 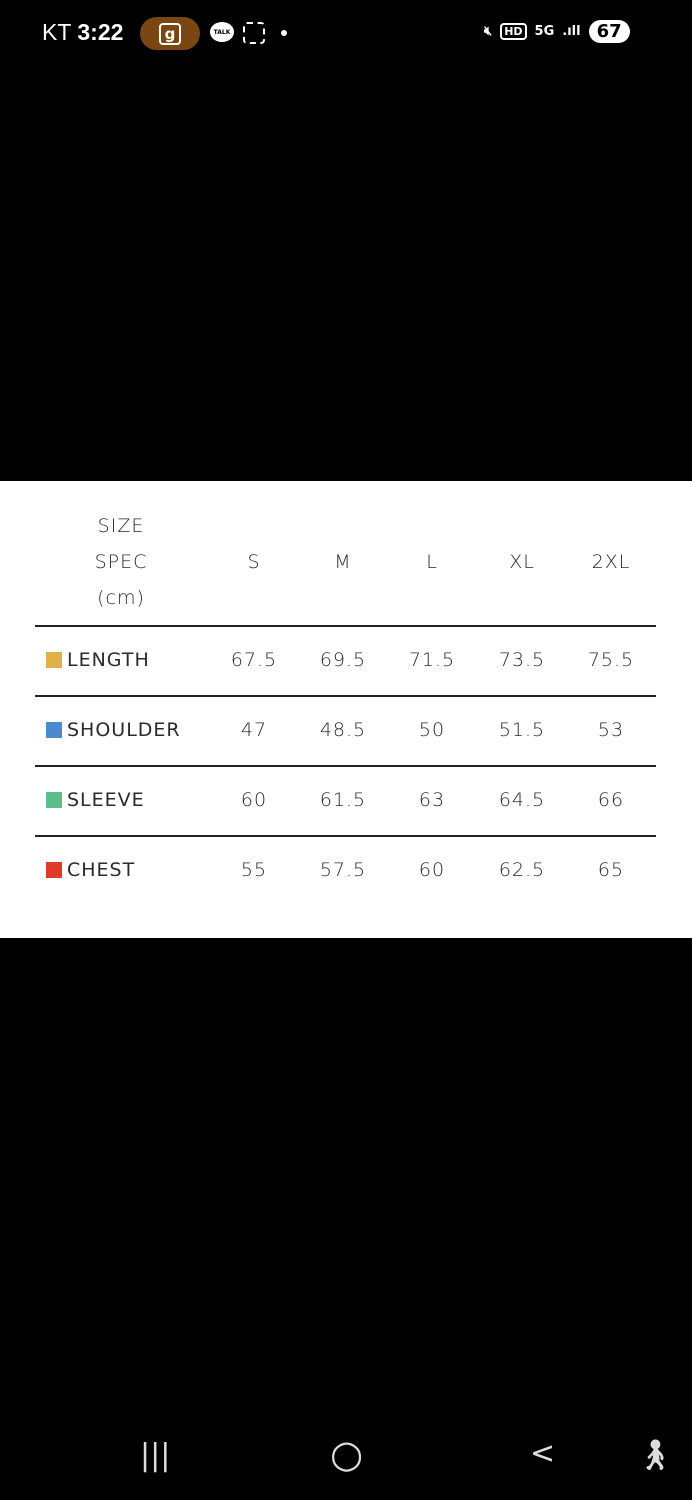 I want to click on row-label: LENGTH, so click(x=108, y=660).